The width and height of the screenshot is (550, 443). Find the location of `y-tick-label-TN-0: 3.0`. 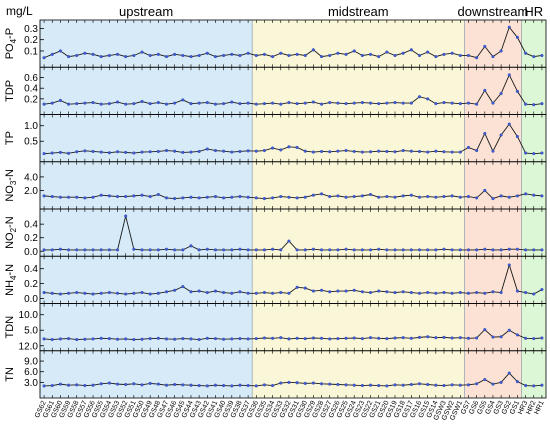

y-tick-label-TN-0: 3.0 is located at coordinates (31, 383).